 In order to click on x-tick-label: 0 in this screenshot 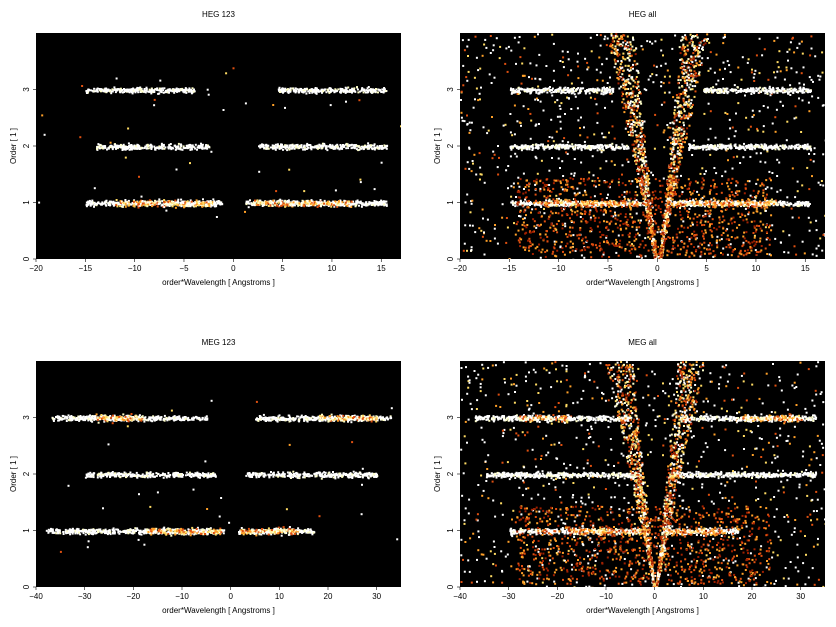, I will do `click(233, 268)`.